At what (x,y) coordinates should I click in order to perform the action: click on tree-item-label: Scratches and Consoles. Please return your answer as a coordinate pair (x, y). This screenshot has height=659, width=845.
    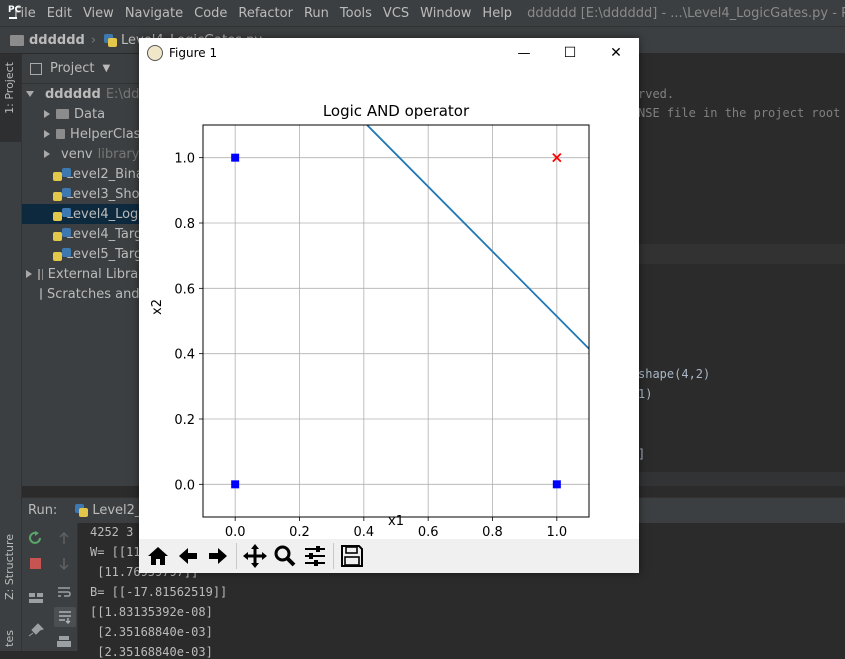
    Looking at the image, I should click on (104, 294).